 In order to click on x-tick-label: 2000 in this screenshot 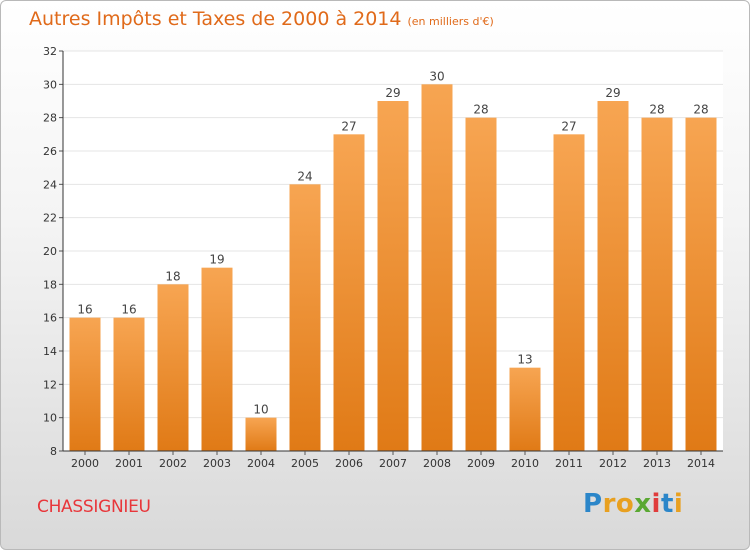, I will do `click(85, 463)`.